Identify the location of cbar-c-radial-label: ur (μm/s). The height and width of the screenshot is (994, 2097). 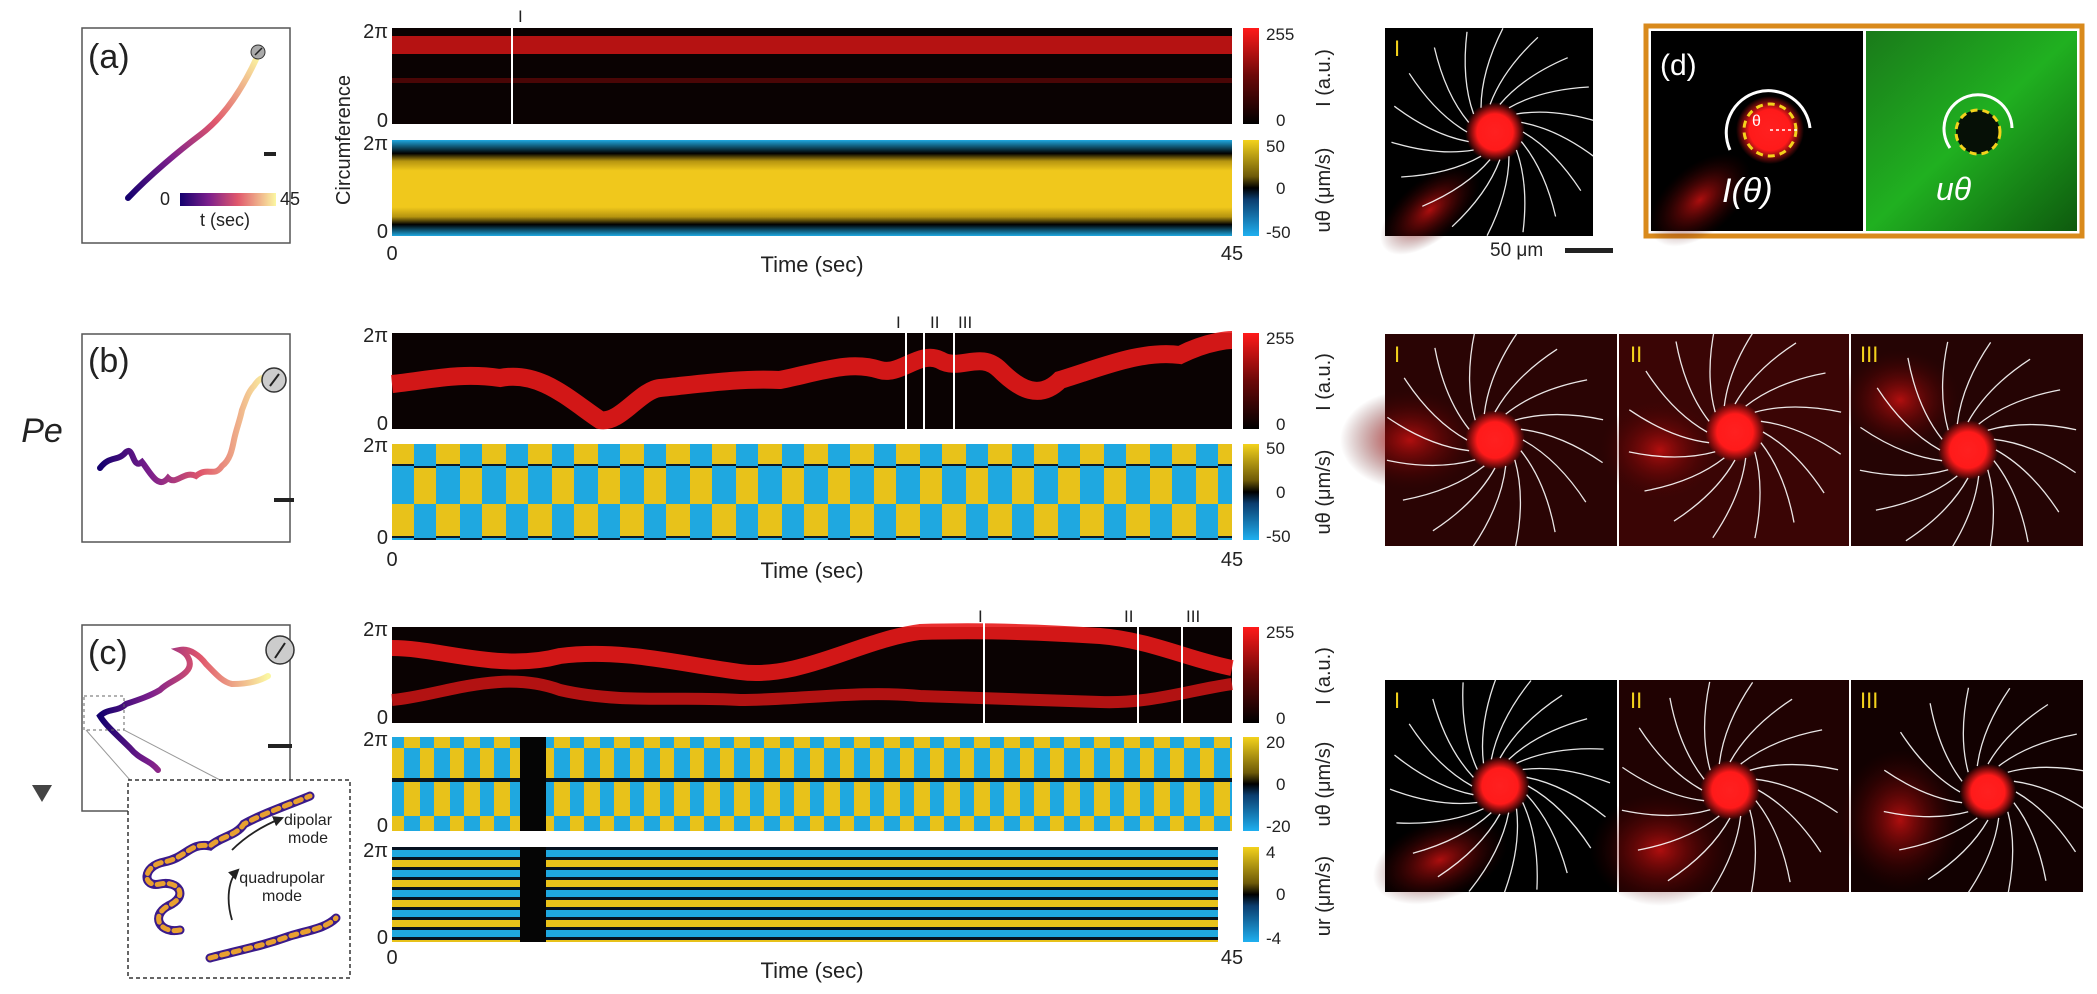
(1324, 896).